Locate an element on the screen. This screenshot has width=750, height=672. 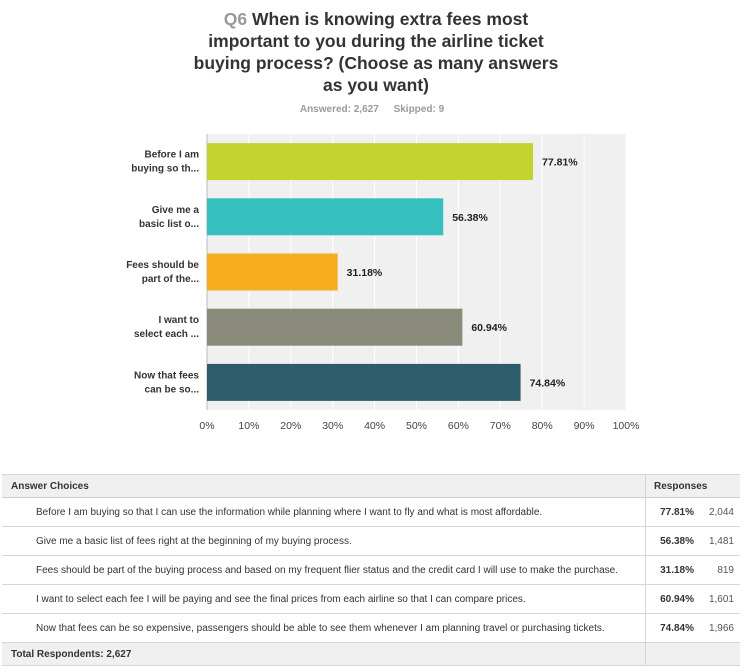
bar-value-label: 74.84% is located at coordinates (548, 383).